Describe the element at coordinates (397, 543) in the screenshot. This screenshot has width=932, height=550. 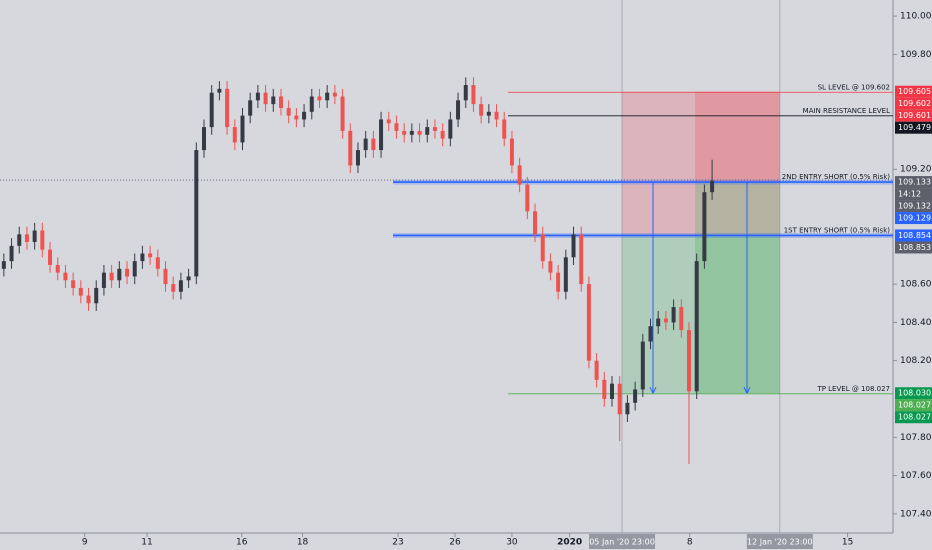
I see `x-tick-label: 23` at that location.